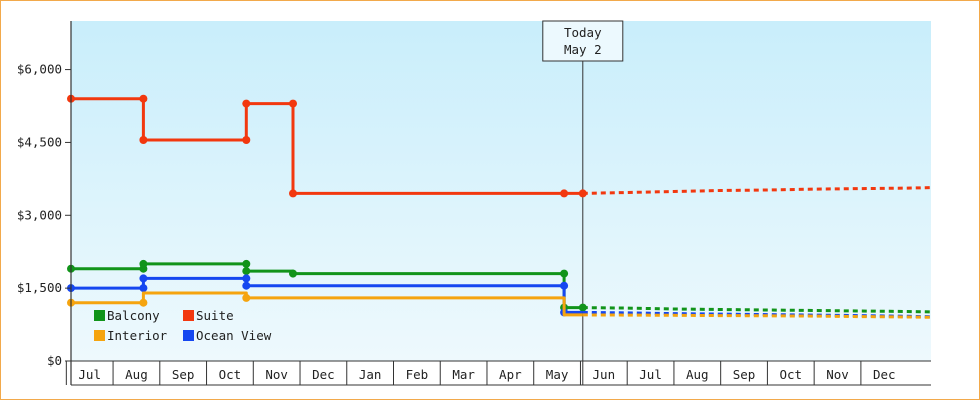  I want to click on legend-label-balcony: Balcony, so click(133, 315).